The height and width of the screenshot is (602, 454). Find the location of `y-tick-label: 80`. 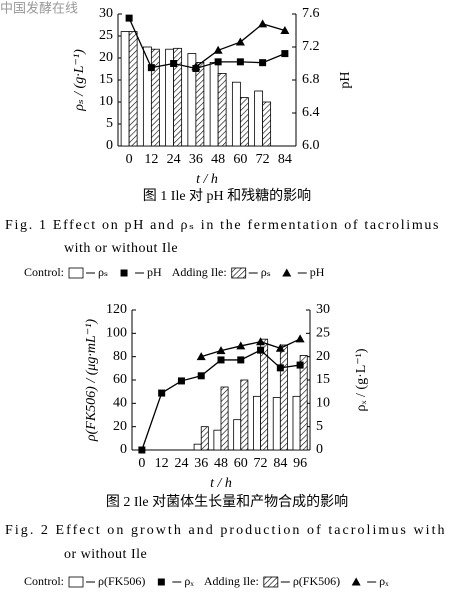

y-tick-label: 80 is located at coordinates (120, 356).